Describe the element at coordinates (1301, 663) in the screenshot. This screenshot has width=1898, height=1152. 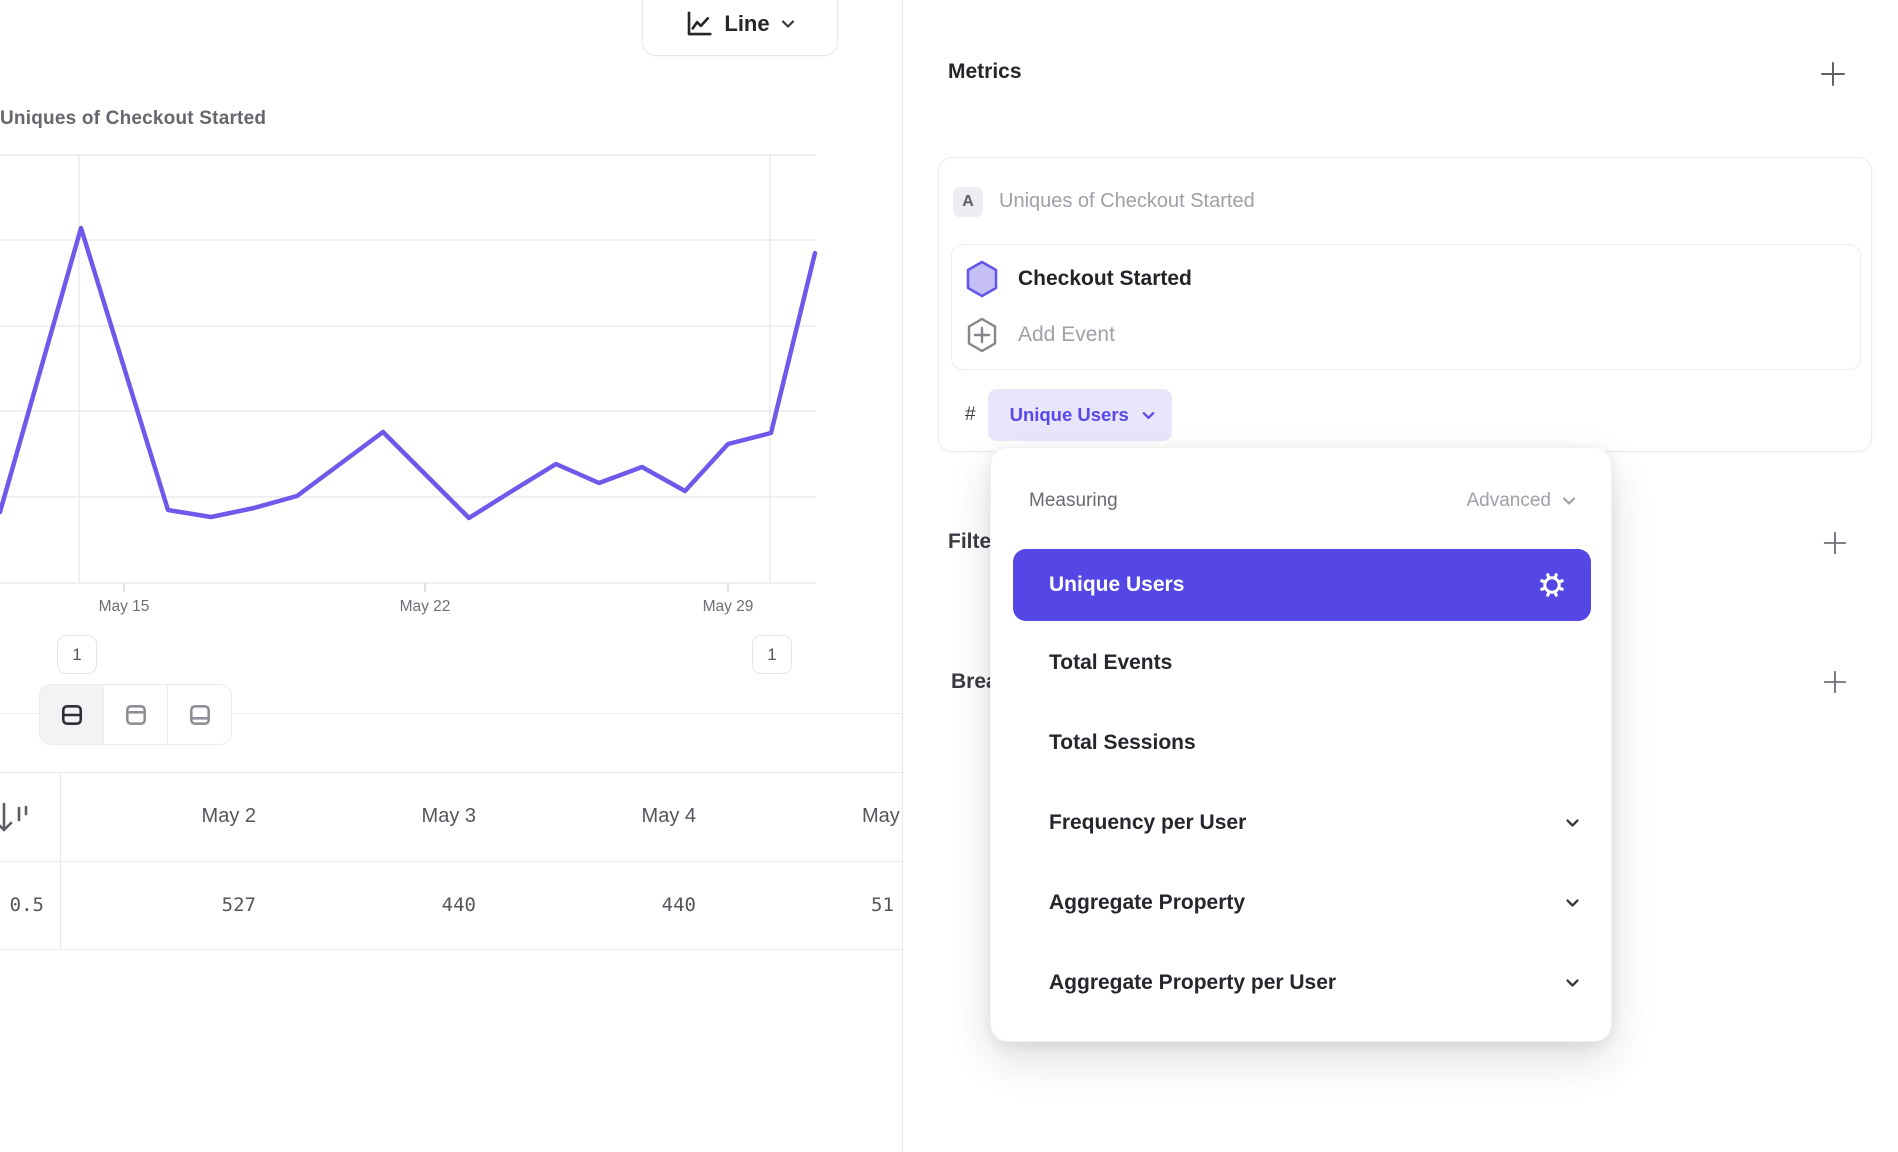
I see `menu-item-total-events: Total Events` at that location.